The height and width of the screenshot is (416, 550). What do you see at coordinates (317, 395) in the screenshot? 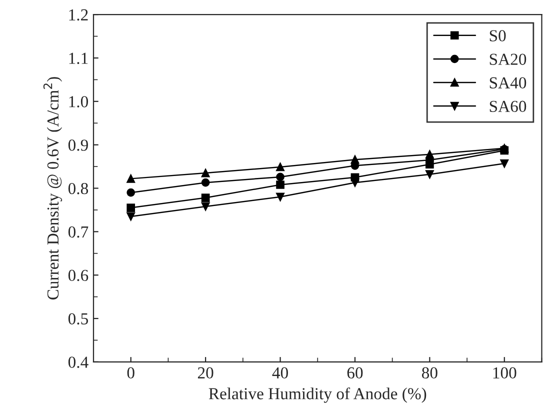
I see `x-axis-title: Relative Humidity of Anode (%)` at bounding box center [317, 395].